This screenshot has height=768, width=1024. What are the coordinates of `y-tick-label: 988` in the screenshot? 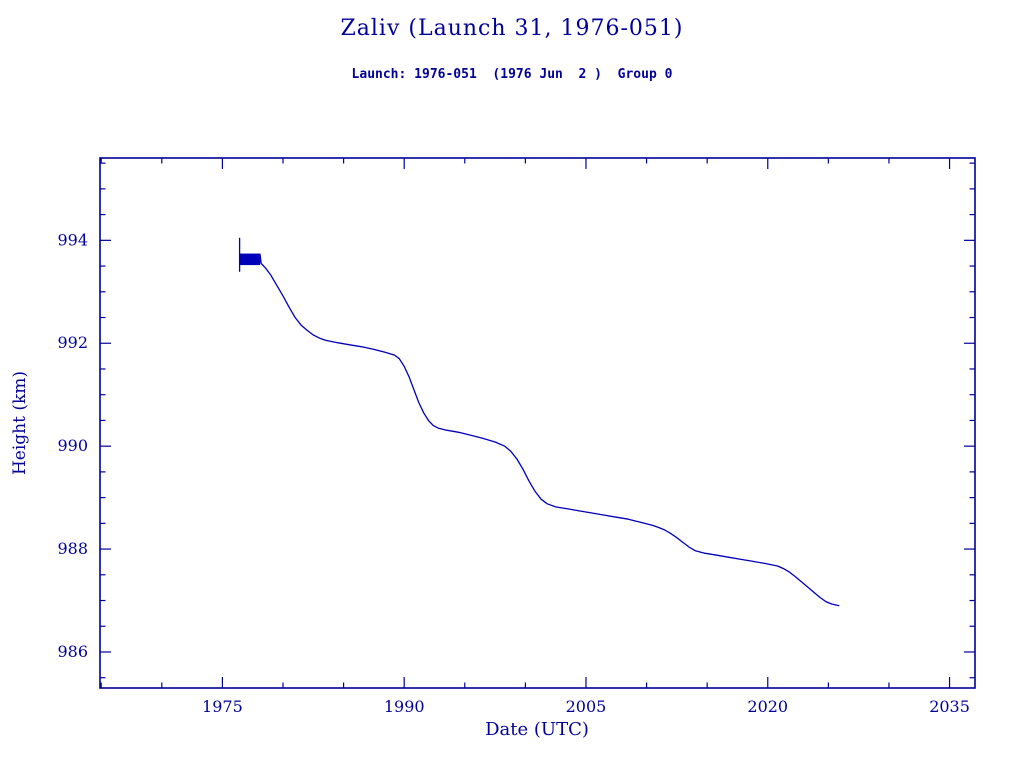 It's located at (72, 548).